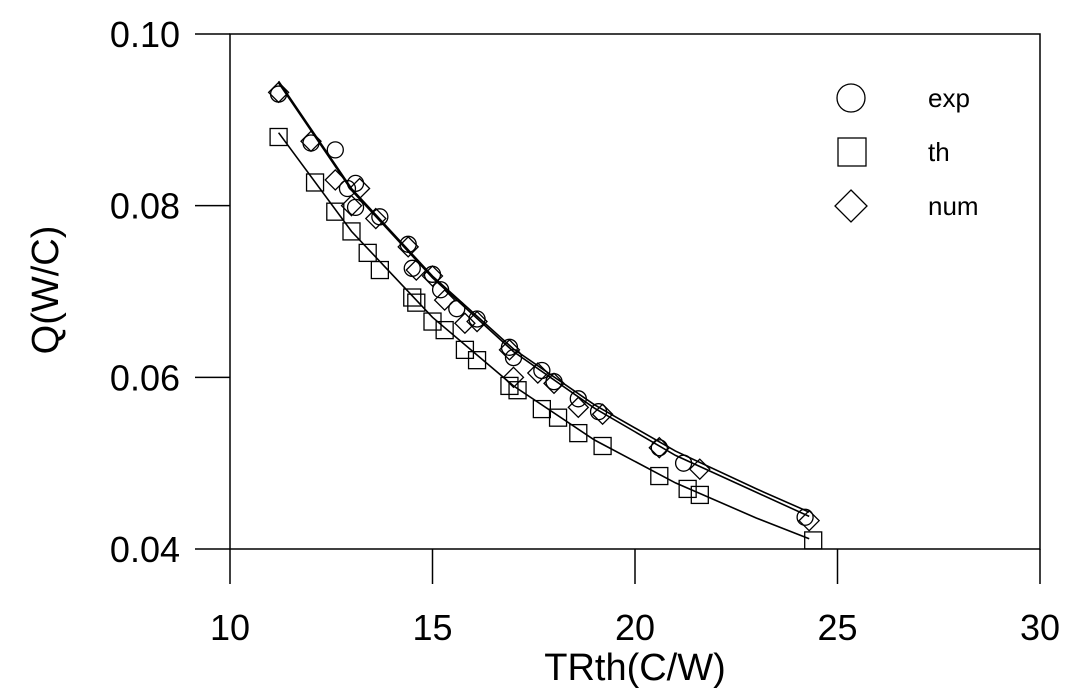  What do you see at coordinates (46, 290) in the screenshot?
I see `y-axis-label: Q(W/C)` at bounding box center [46, 290].